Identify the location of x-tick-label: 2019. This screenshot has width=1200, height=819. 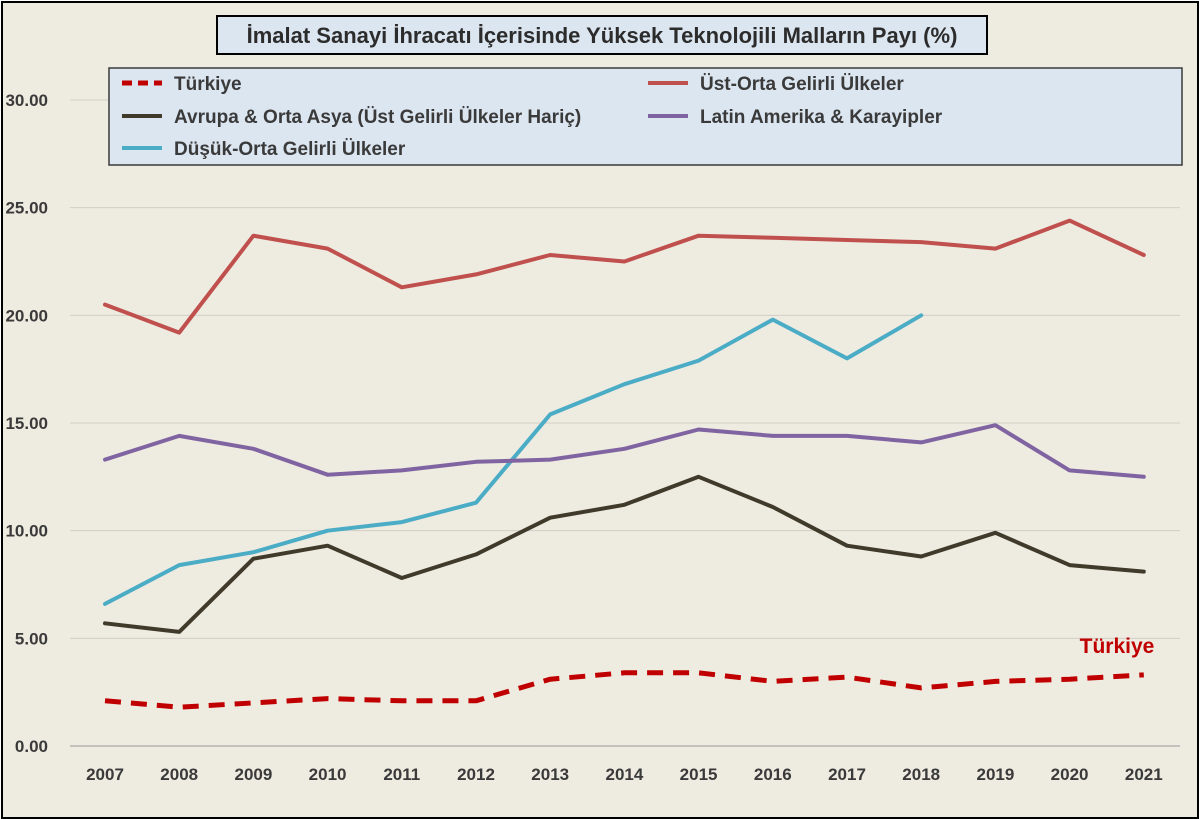
(995, 774).